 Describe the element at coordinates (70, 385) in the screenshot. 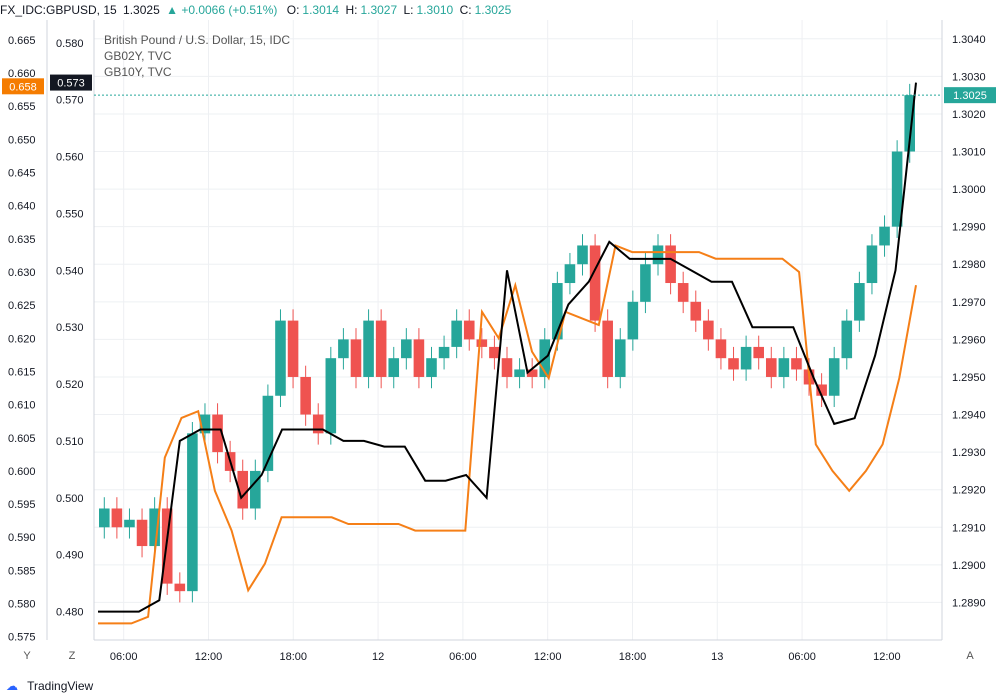

I see `left-inner-tick: 0.520` at that location.